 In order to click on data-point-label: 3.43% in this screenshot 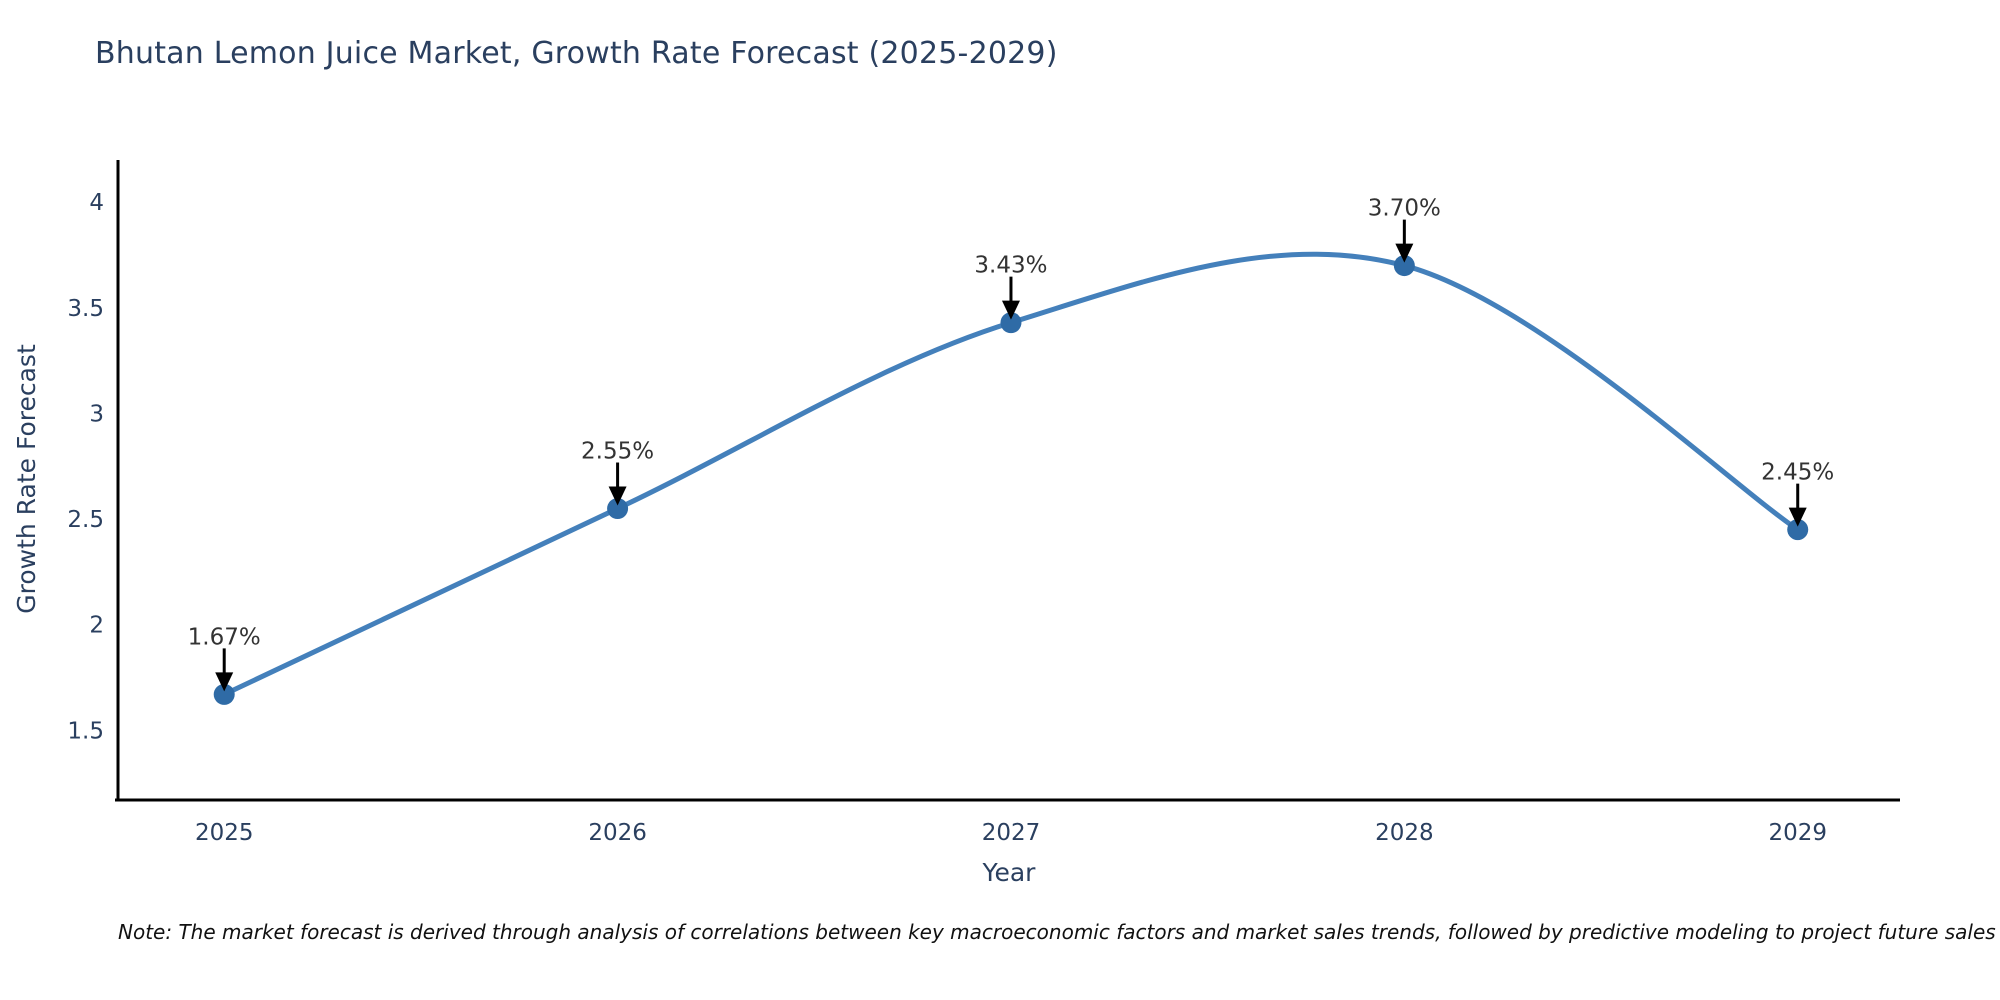, I will do `click(1010, 266)`.